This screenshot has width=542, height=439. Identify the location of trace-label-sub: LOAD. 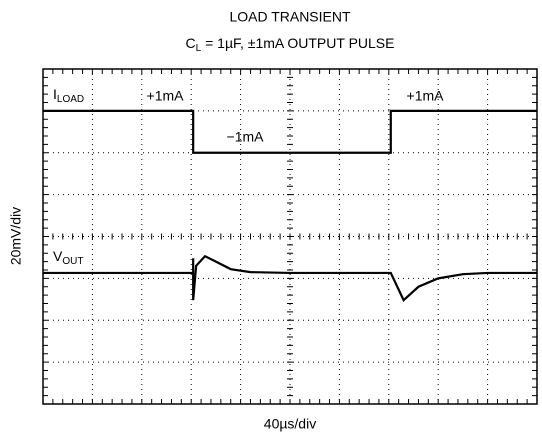
(70, 99).